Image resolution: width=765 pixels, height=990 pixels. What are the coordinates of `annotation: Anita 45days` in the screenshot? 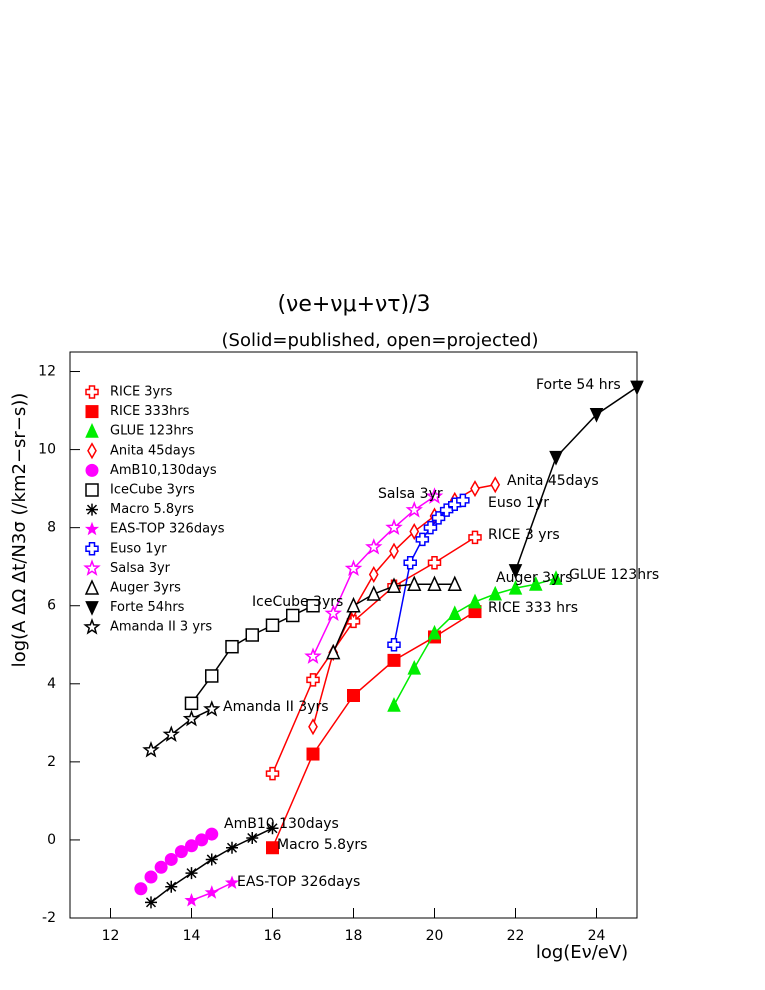 It's located at (553, 481).